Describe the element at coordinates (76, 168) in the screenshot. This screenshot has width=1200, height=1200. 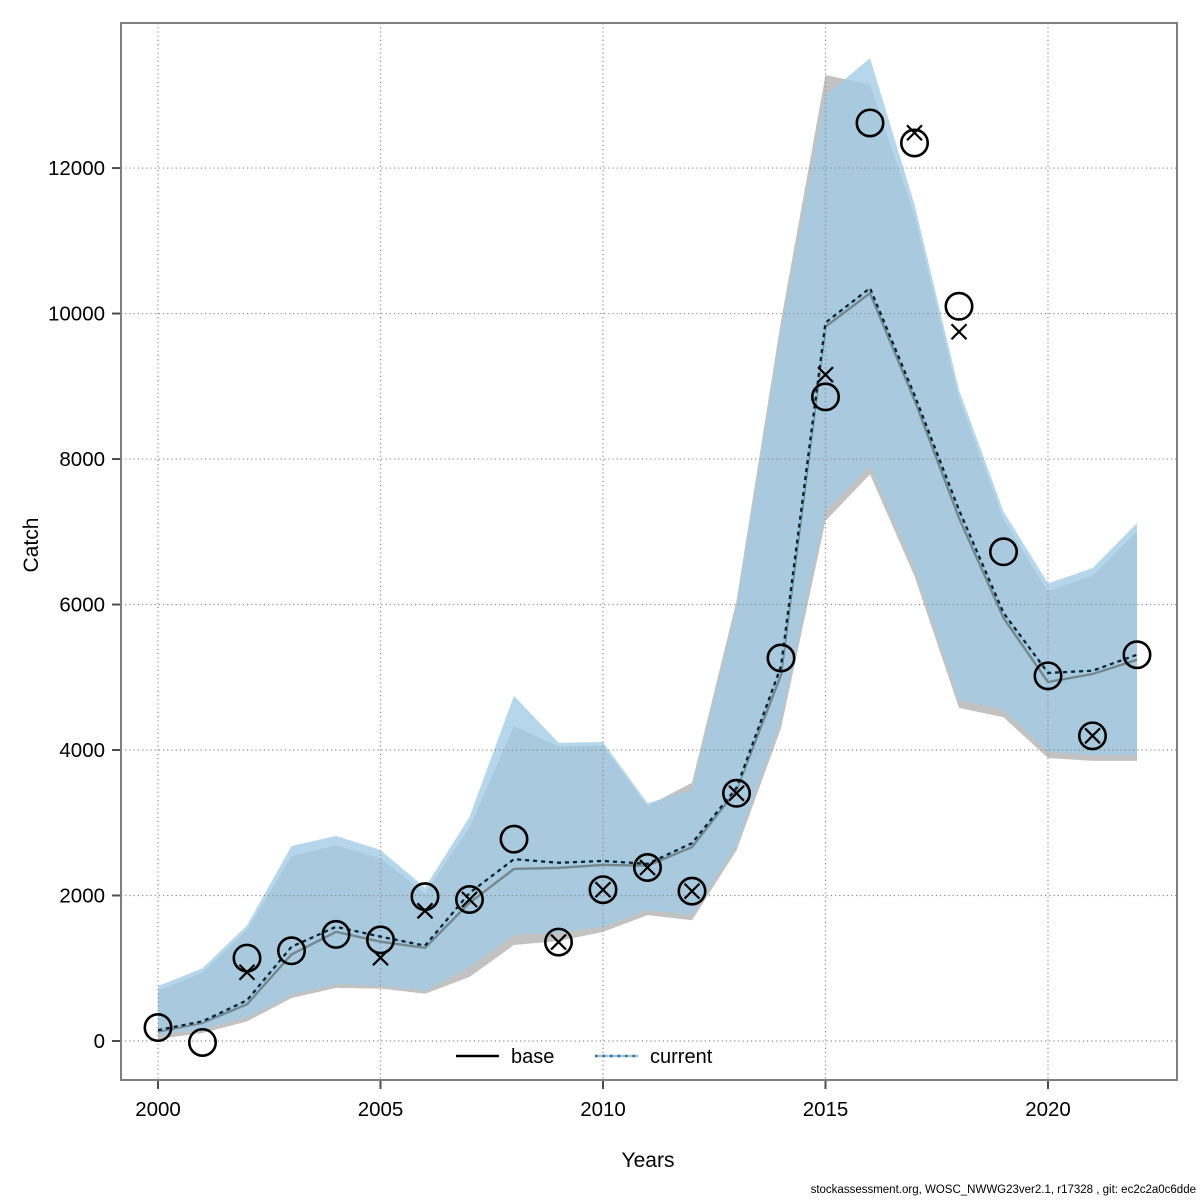
I see `y-tick-label: 12000` at that location.